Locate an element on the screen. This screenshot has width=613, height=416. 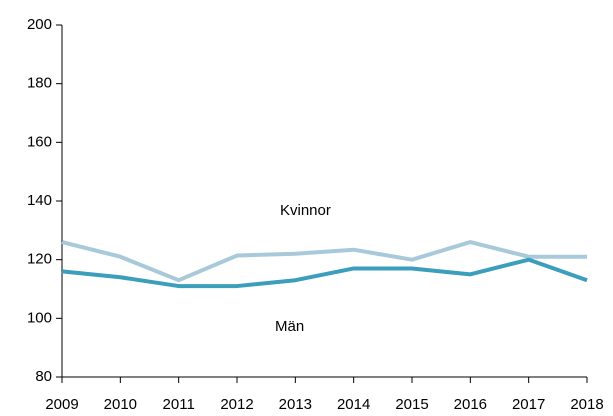
x-tick-label: 2013 is located at coordinates (295, 404).